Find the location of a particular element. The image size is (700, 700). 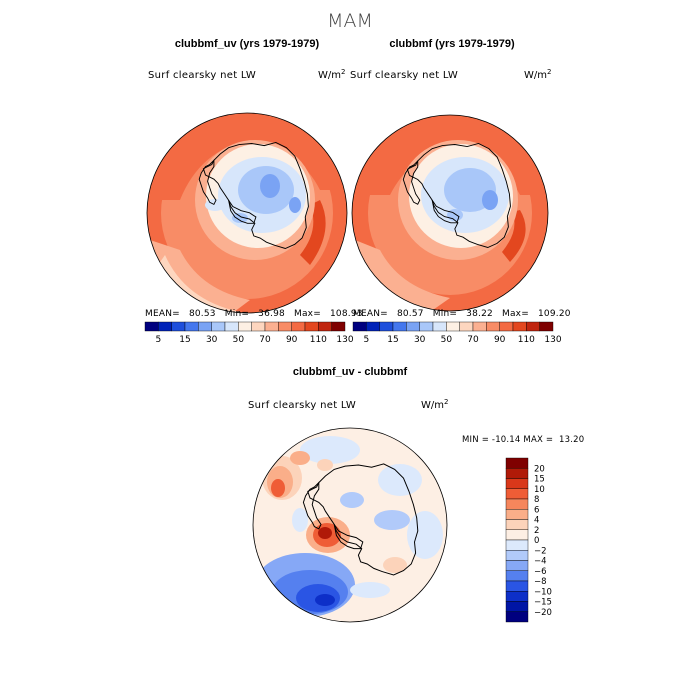

panel-a-map is located at coordinates (247, 213).